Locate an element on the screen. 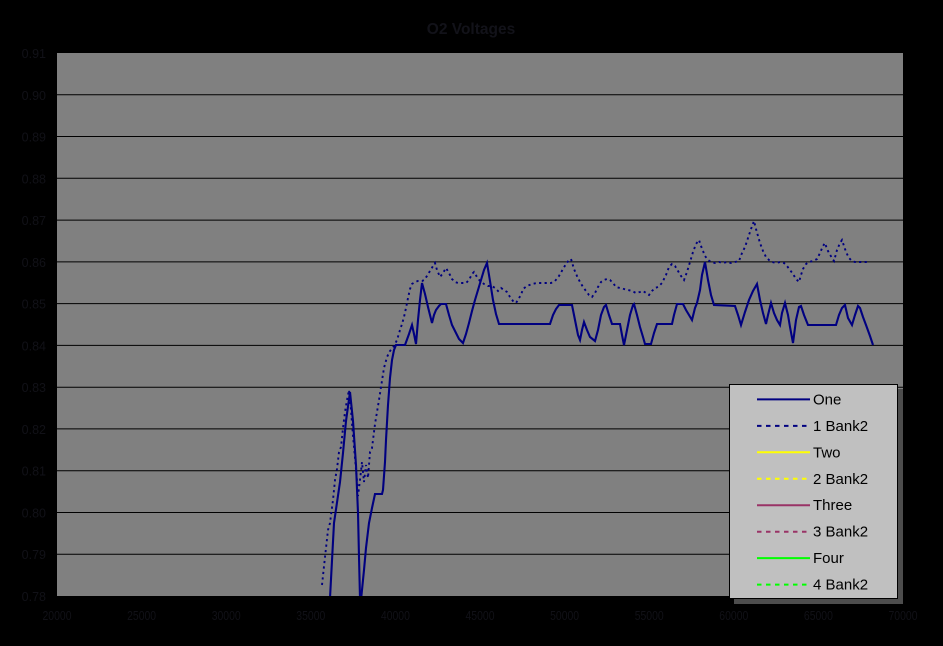  svg-text: 0.85 is located at coordinates (34, 305).